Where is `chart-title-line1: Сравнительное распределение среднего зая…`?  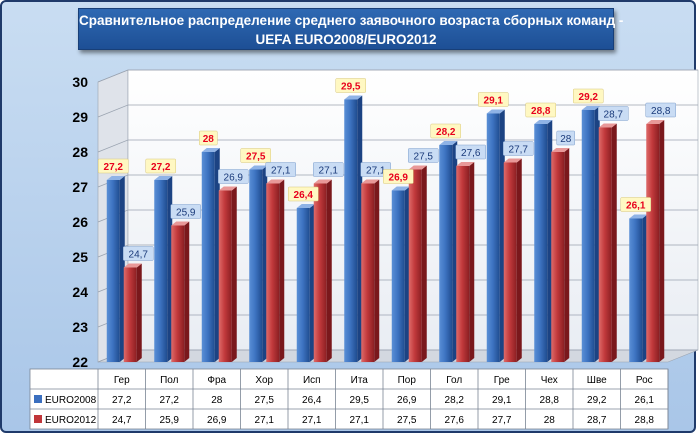 chart-title-line1: Сравнительное распределение среднего зая… is located at coordinates (351, 20).